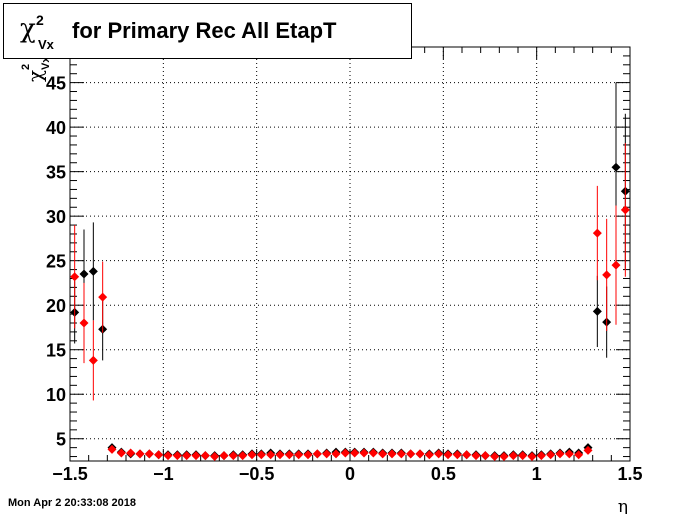 The height and width of the screenshot is (514, 700). I want to click on y-tick-label: 10, so click(56, 395).